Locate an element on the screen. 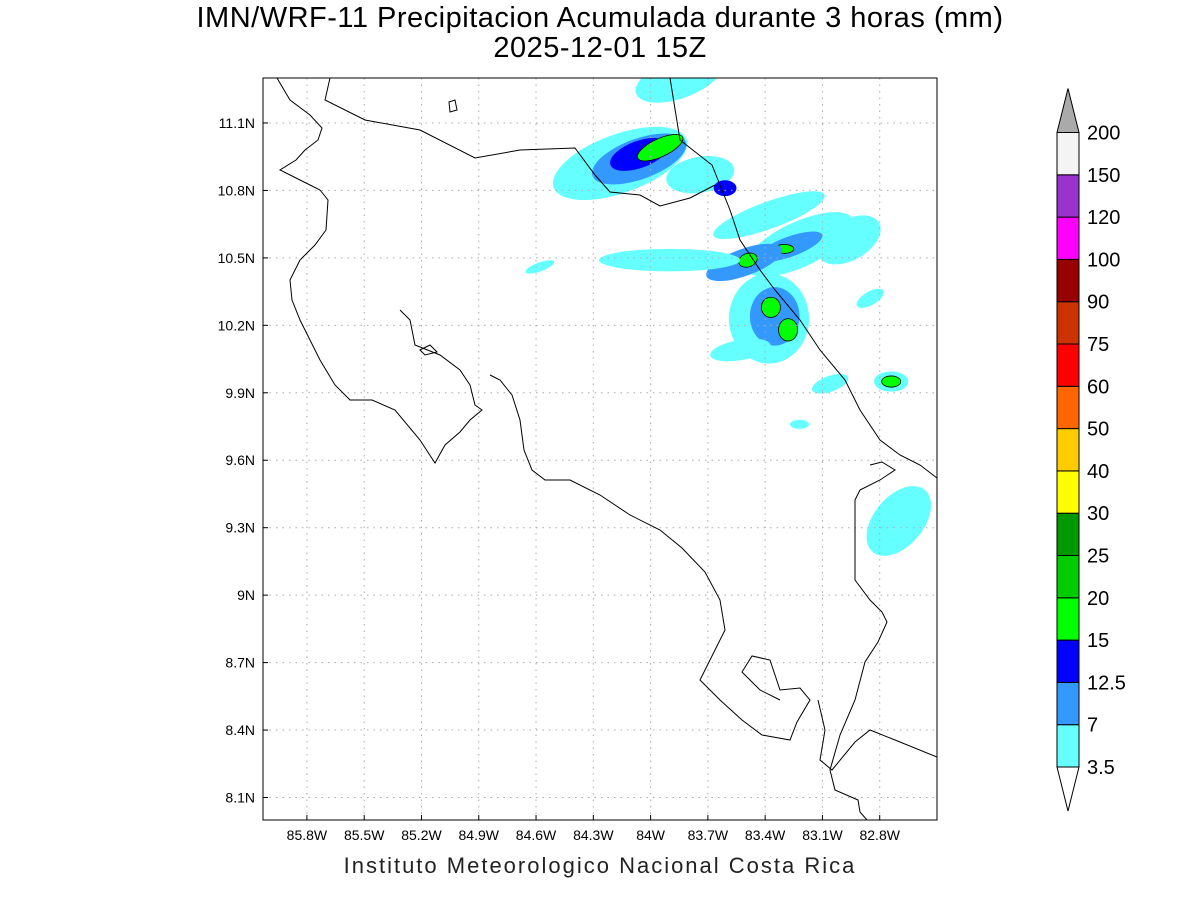 Image resolution: width=1200 pixels, height=900 pixels. colorbar-label: 50 is located at coordinates (1098, 430).